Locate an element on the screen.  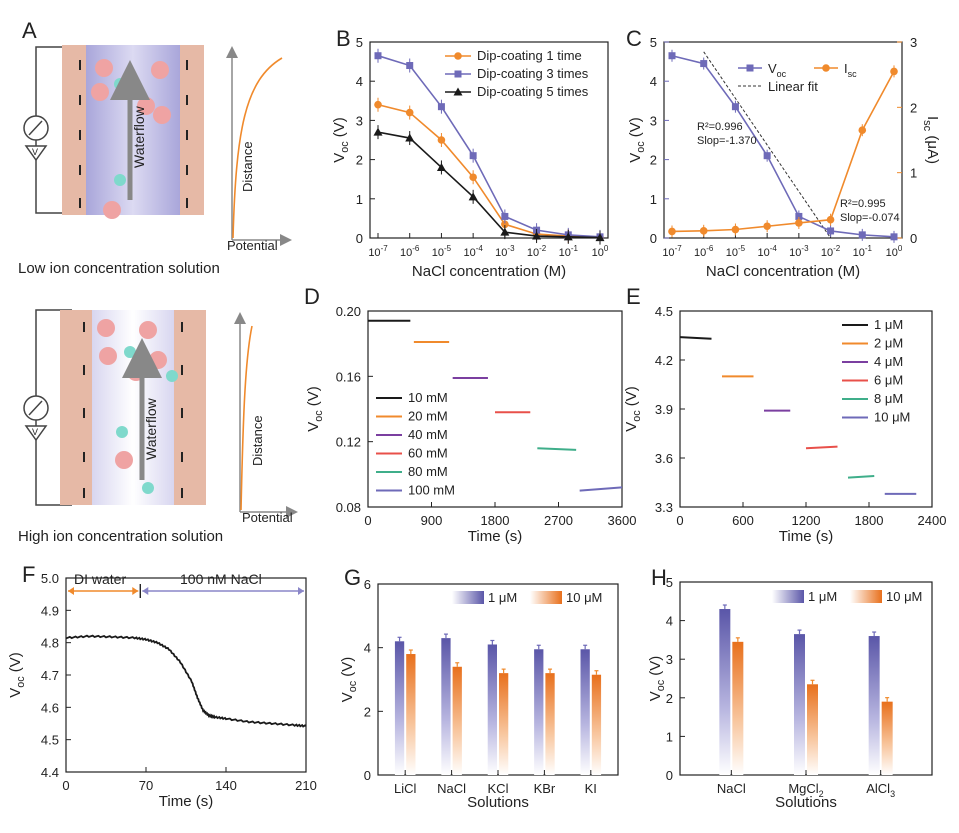
panel-letter-c: C is located at coordinates (634, 38).